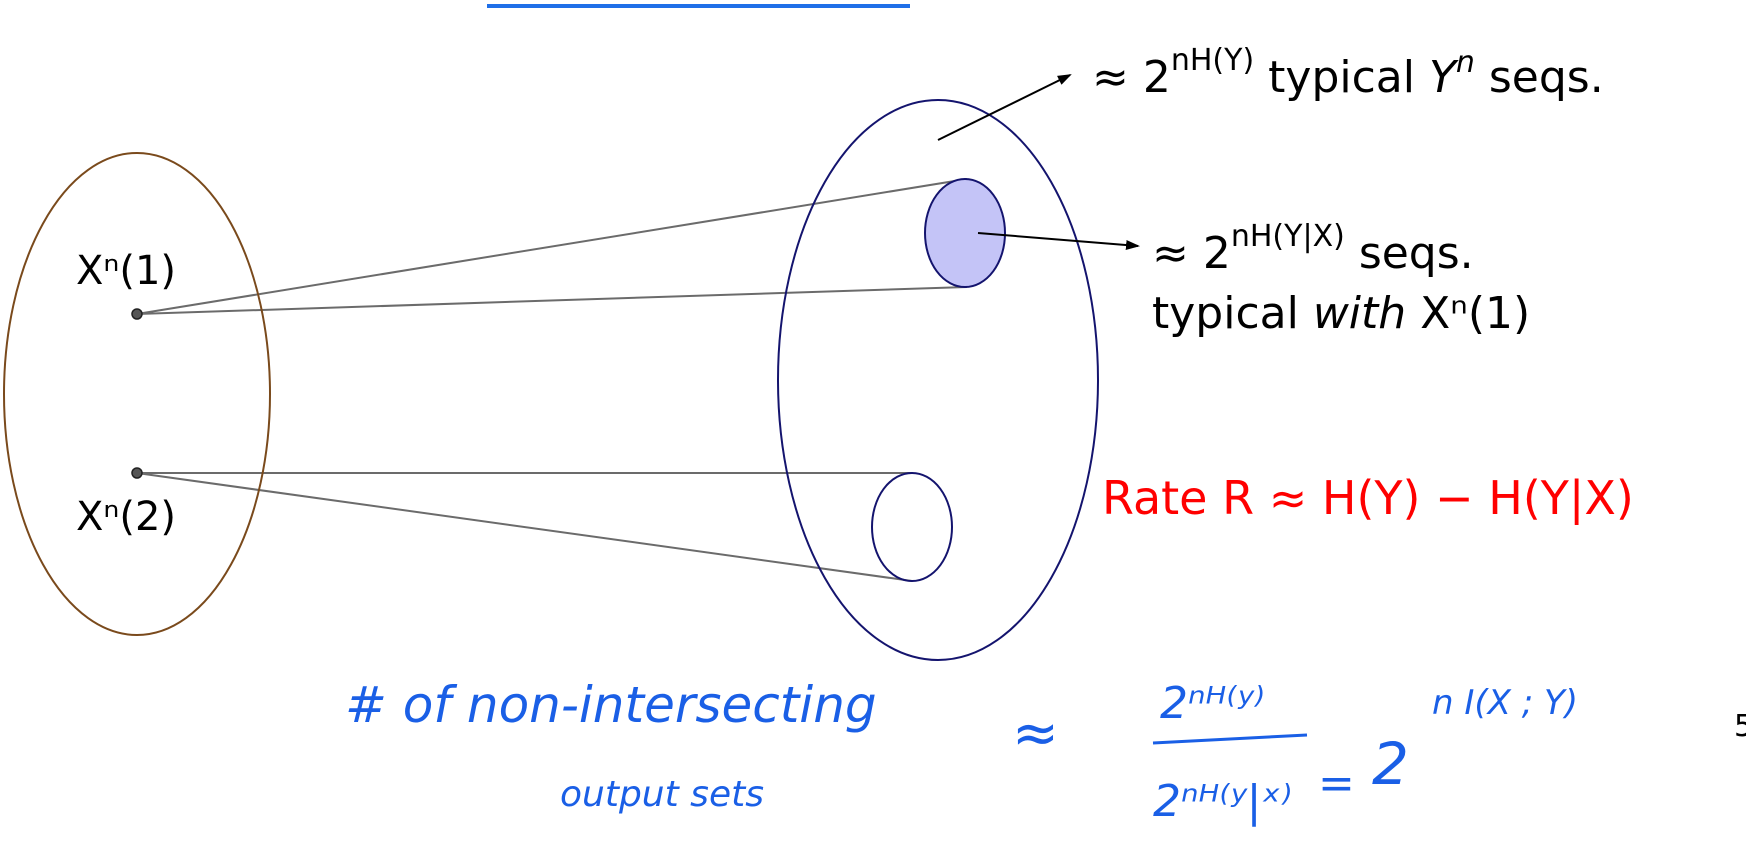  Describe the element at coordinates (1341, 77) in the screenshot. I see `typical-y-text-a: typical` at that location.